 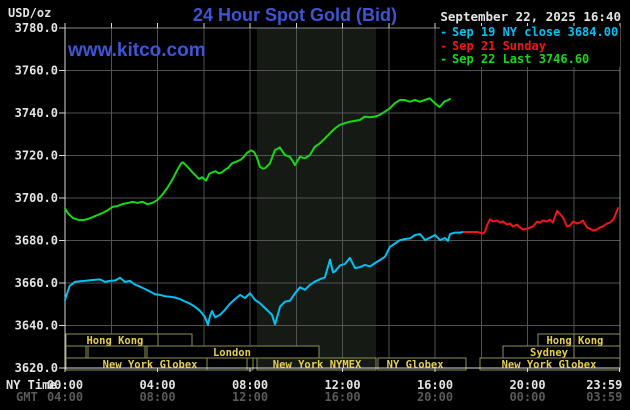 I want to click on chart-datetime: September 22, 2025 16:40, so click(x=530, y=16).